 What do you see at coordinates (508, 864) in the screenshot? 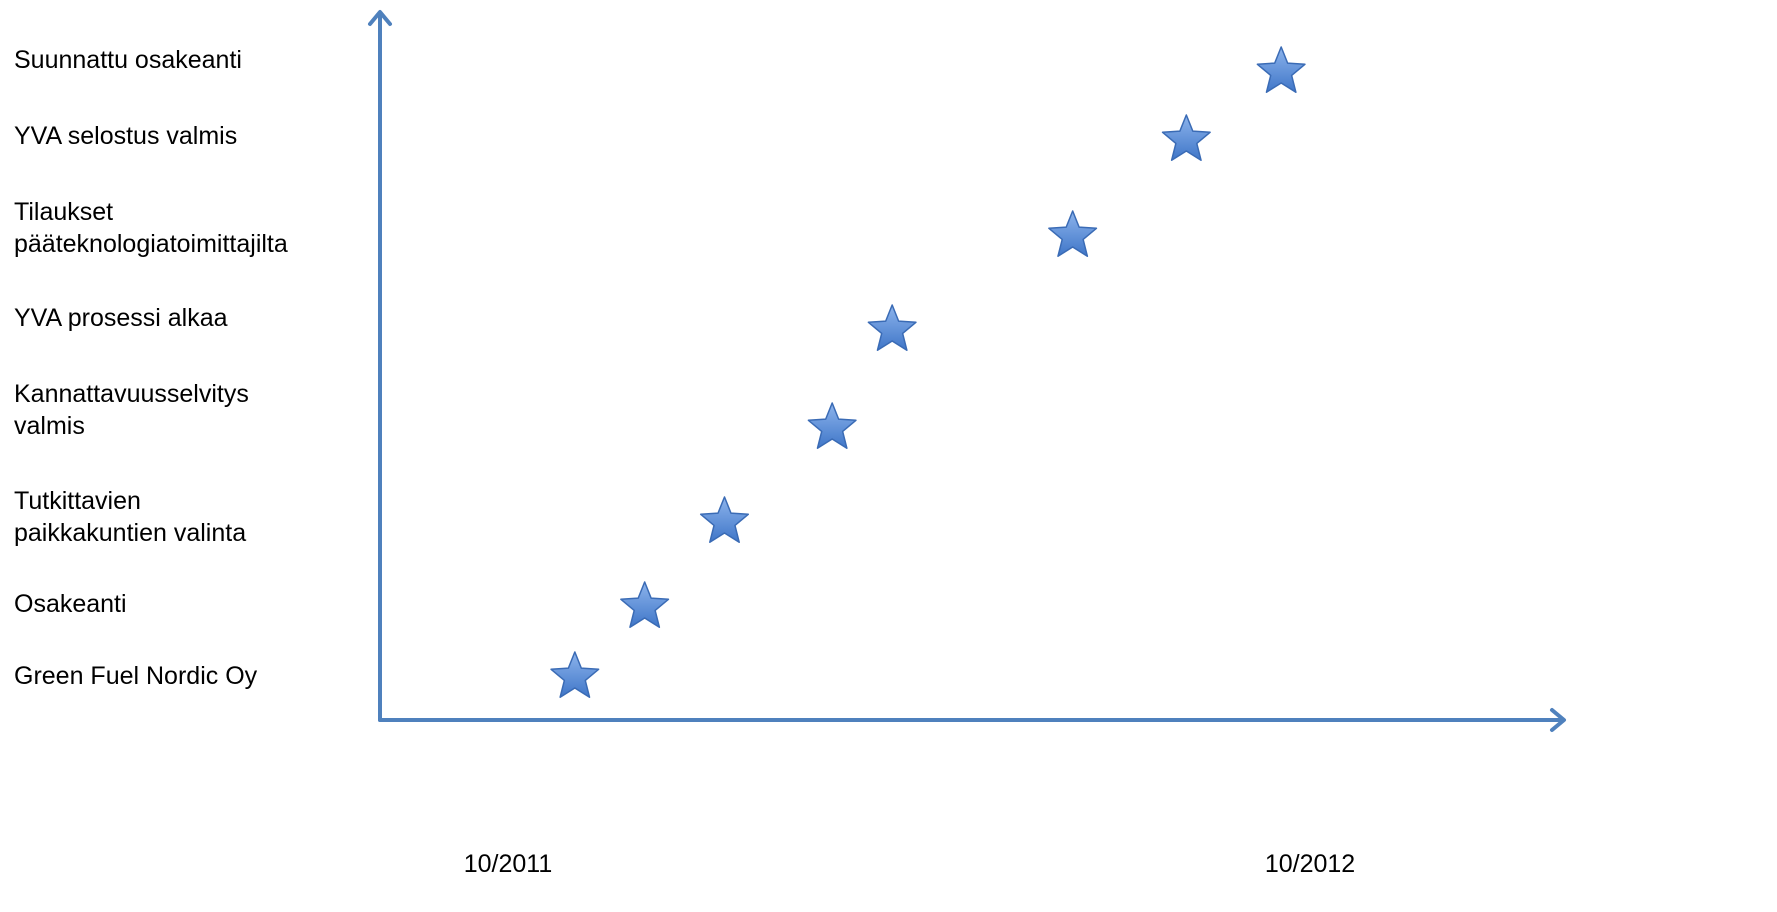
I see `x-tick-label-start: 10/2011` at bounding box center [508, 864].